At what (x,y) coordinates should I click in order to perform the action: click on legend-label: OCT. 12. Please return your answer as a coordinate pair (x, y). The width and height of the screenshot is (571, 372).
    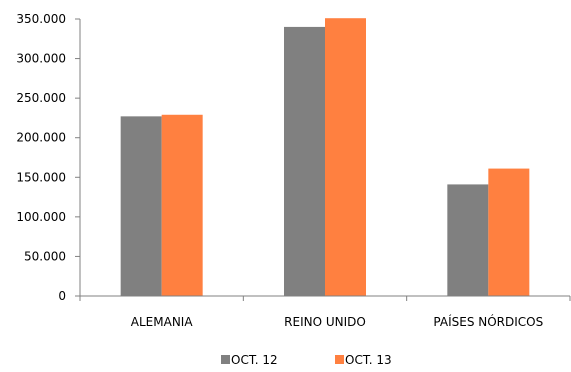
    Looking at the image, I should click on (254, 360).